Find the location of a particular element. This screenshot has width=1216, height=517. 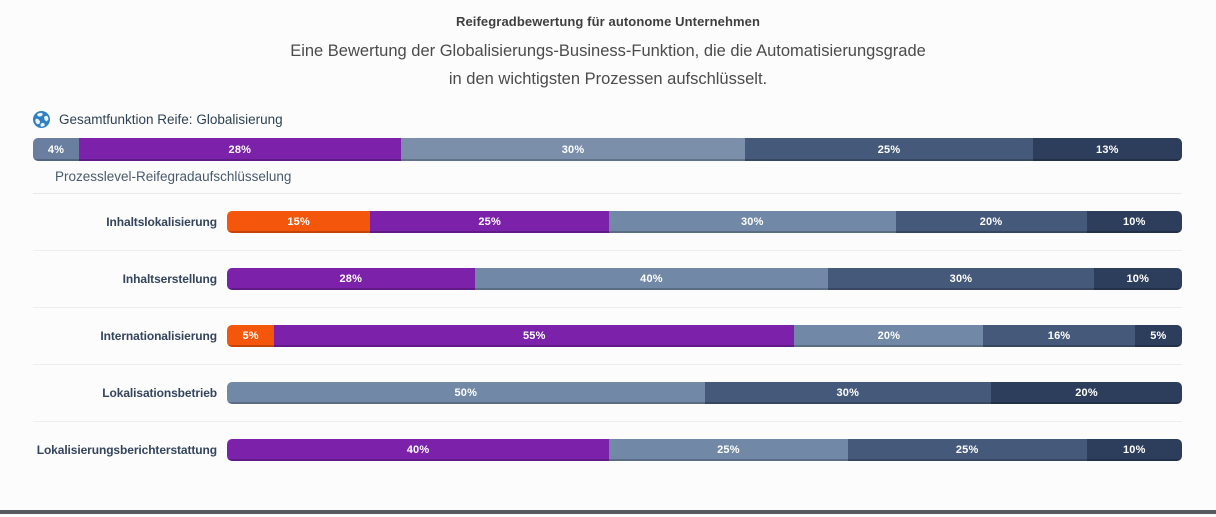

process-row-label: Inhaltserstellung is located at coordinates (169, 279).